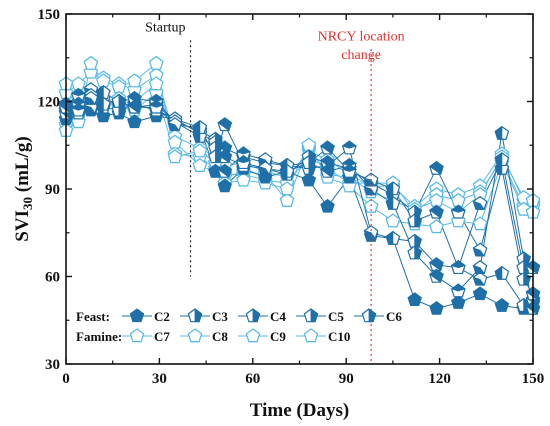 The width and height of the screenshot is (550, 426). I want to click on legend-marker-C6, so click(369, 315).